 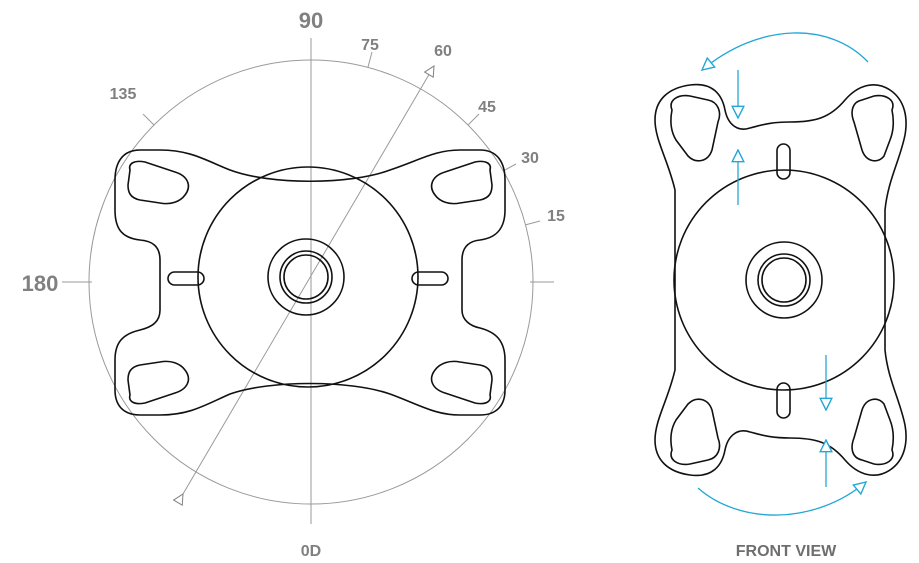 What do you see at coordinates (695, 432) in the screenshot?
I see `front-slot-bottom-left` at bounding box center [695, 432].